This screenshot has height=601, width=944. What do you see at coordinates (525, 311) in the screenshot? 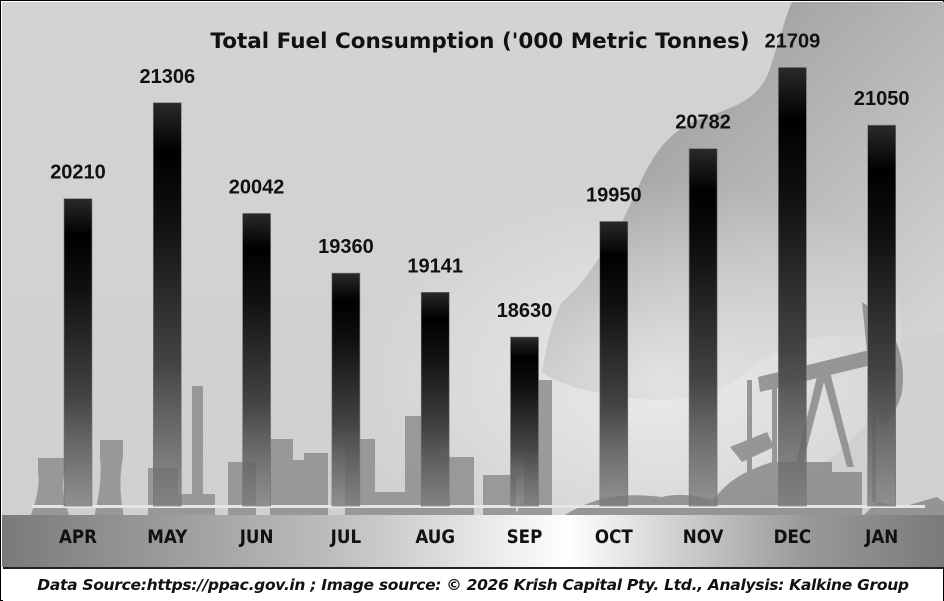
I see `data-label-sep: 18630` at bounding box center [525, 311].